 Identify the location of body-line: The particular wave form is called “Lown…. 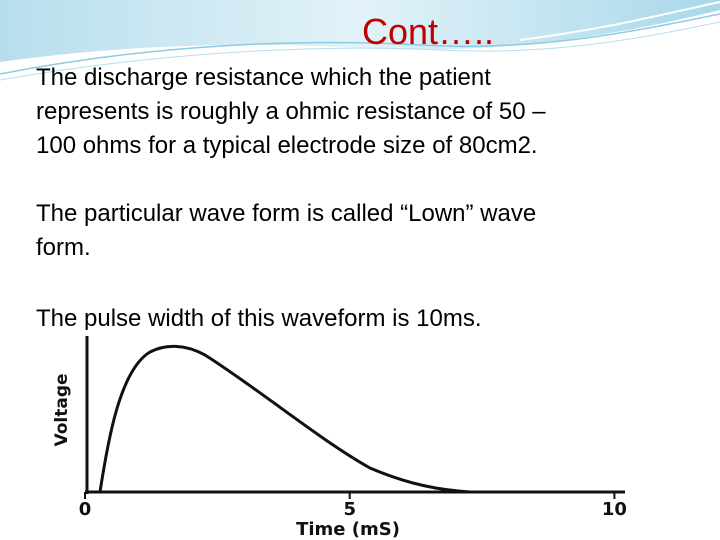
(286, 213).